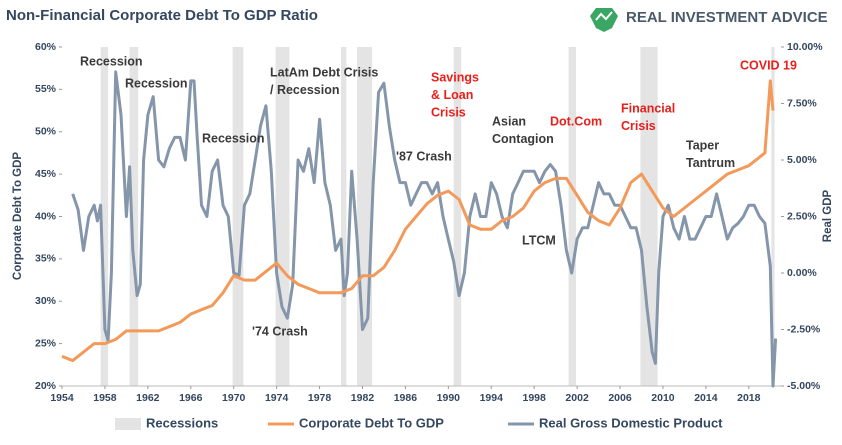 The width and height of the screenshot is (842, 445). What do you see at coordinates (804, 386) in the screenshot?
I see `y2-tick-label: -5.00%` at bounding box center [804, 386].